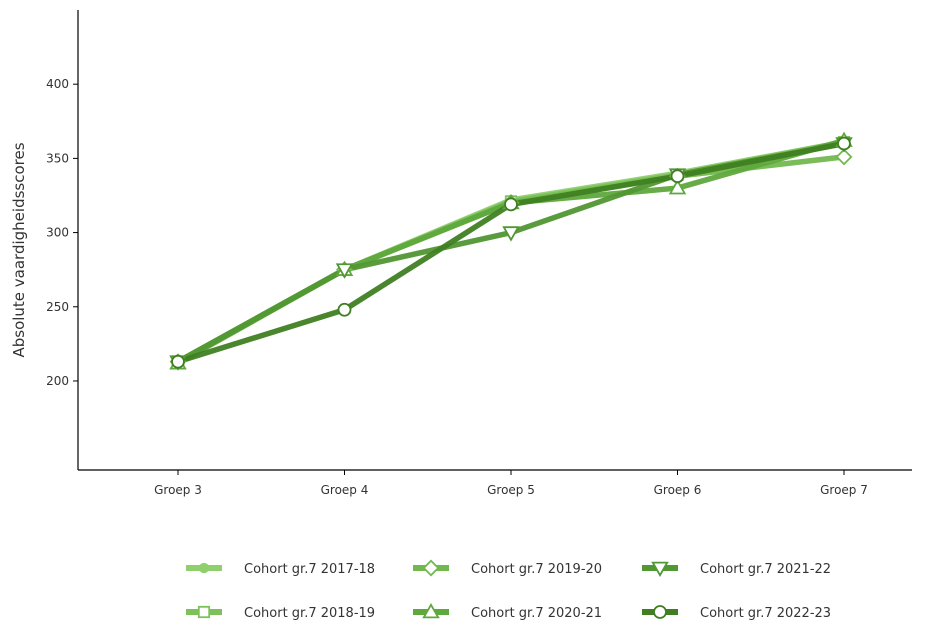 The width and height of the screenshot is (933, 626). I want to click on legend-label: Cohort gr.7 2017-18, so click(309, 569).